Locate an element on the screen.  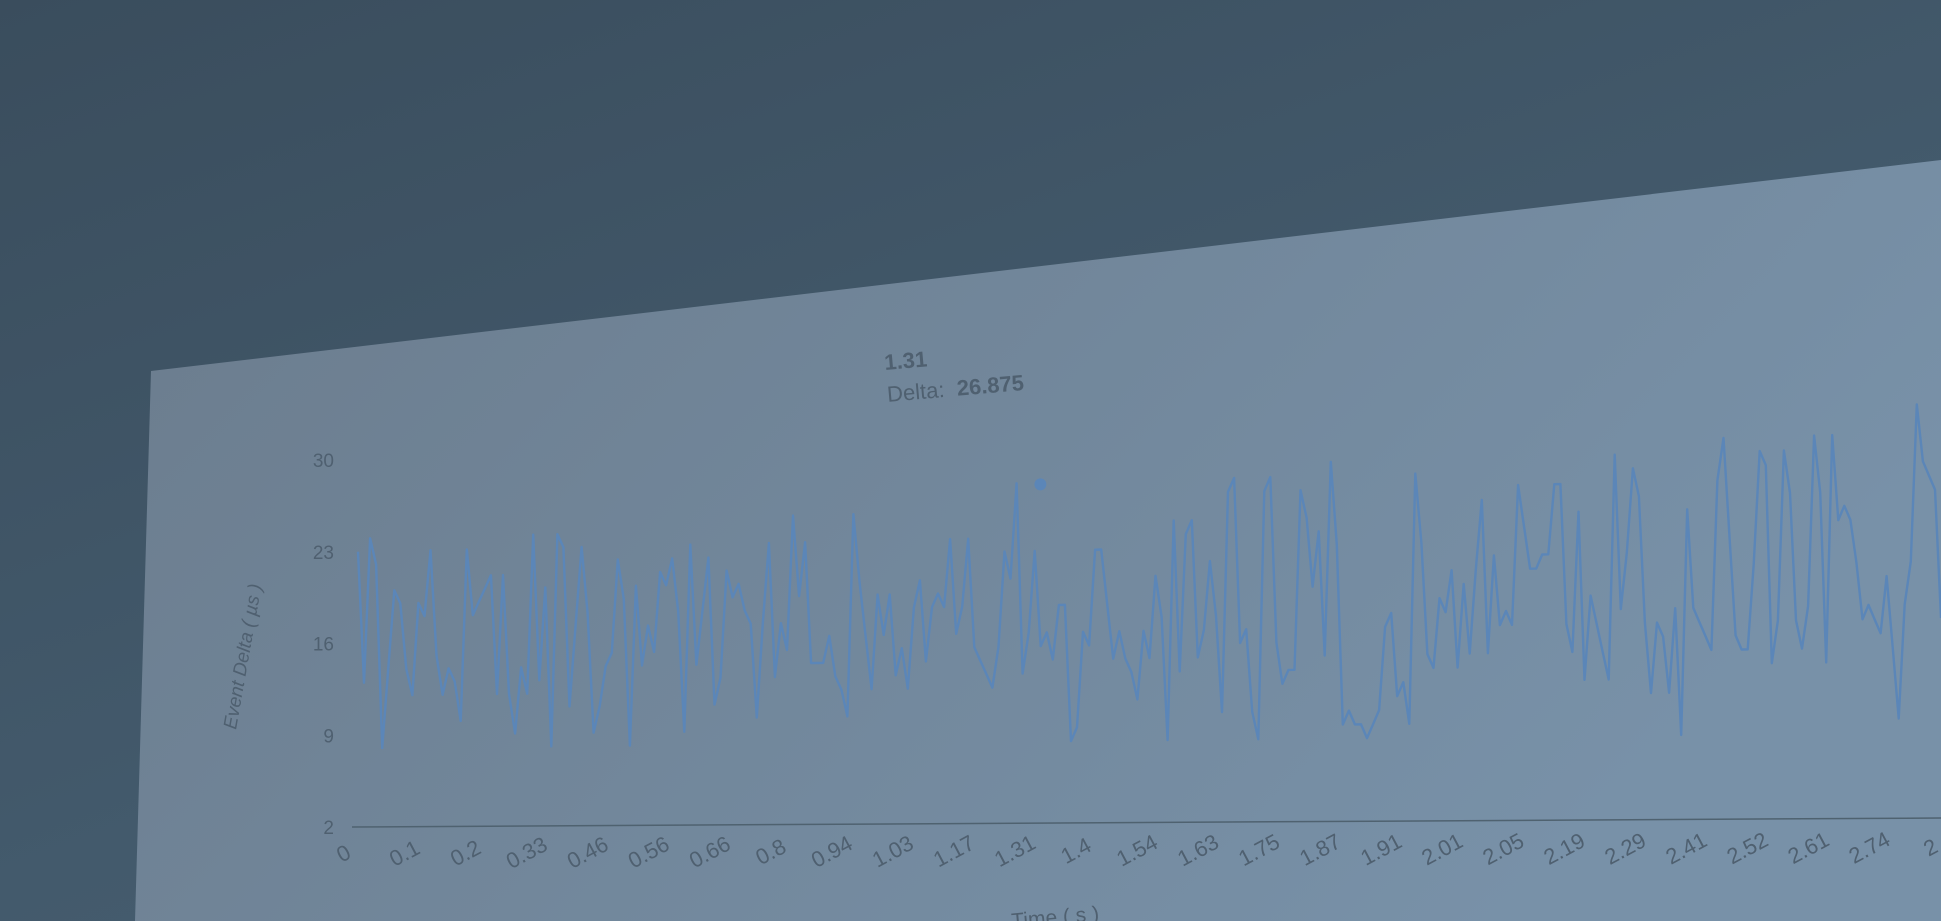
y-tick-label: 2 is located at coordinates (328, 828).